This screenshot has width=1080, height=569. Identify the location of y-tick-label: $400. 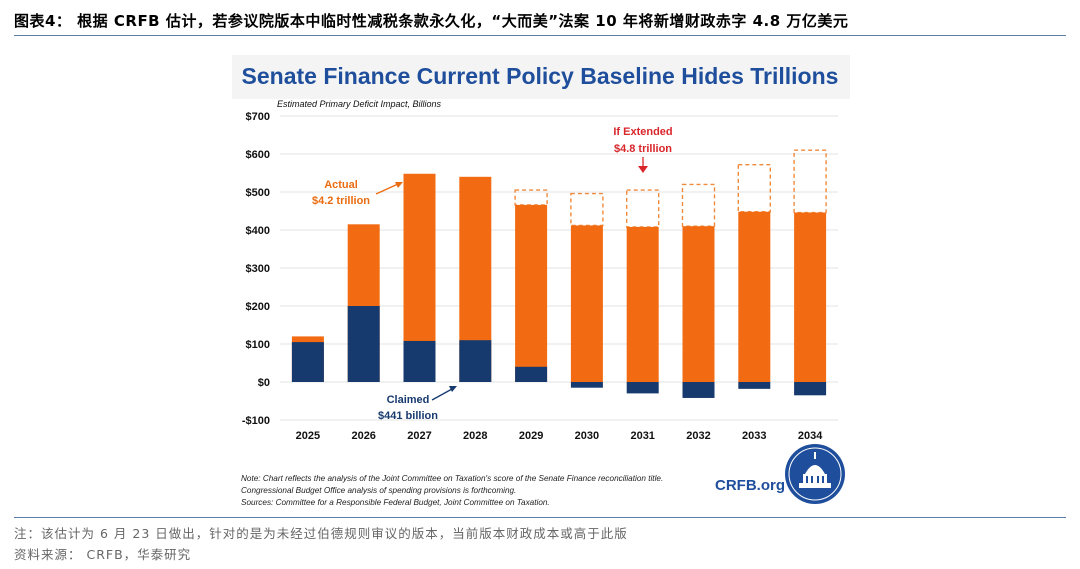
(258, 231).